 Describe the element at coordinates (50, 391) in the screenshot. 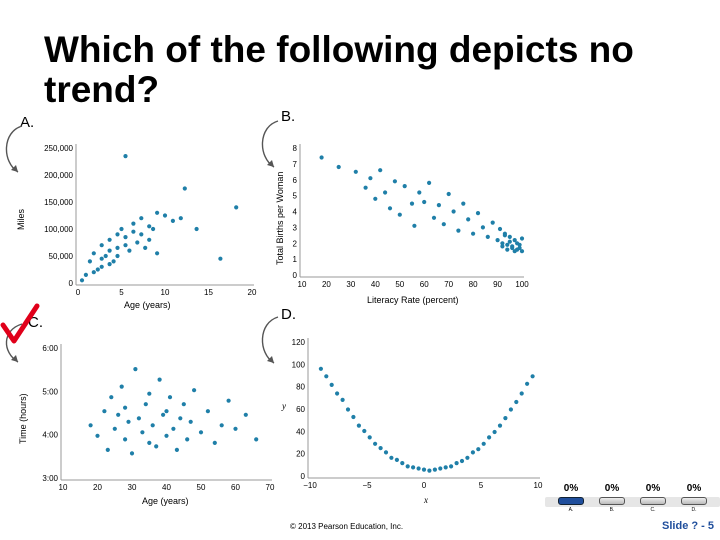

I see `chart-c-ytick: 5:00` at that location.